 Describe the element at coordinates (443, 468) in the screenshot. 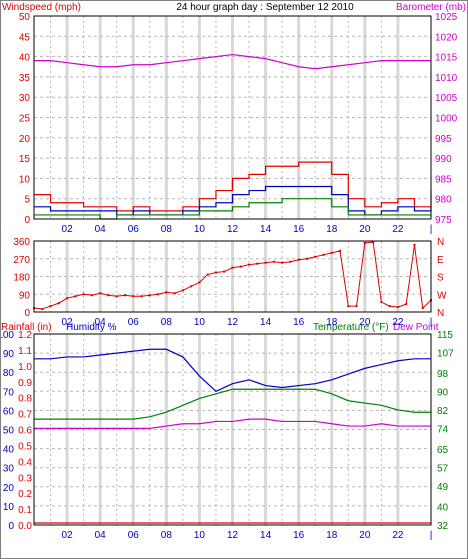

I see `temperature-tick-label: 57` at that location.